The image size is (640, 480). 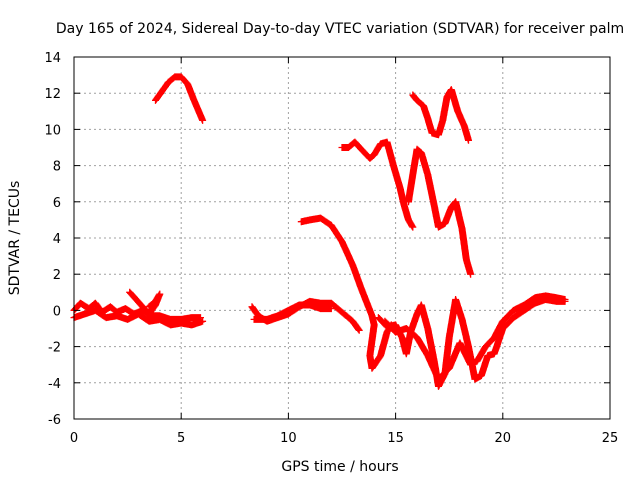 I want to click on x-tick-label: 15, so click(x=395, y=438).